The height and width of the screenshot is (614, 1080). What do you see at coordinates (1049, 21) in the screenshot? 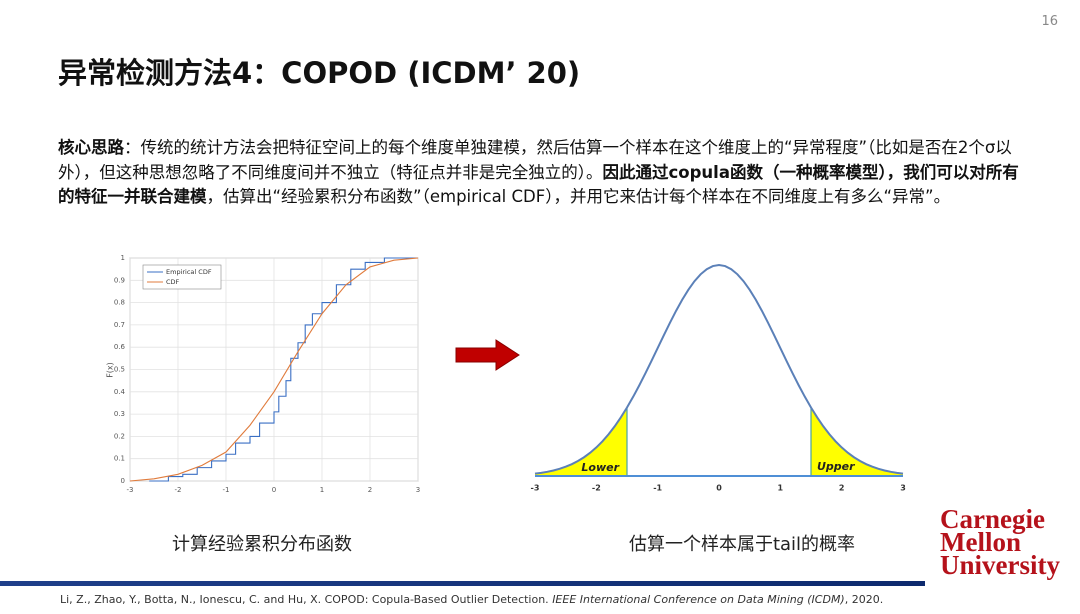
I see `page-number: 16` at bounding box center [1049, 21].